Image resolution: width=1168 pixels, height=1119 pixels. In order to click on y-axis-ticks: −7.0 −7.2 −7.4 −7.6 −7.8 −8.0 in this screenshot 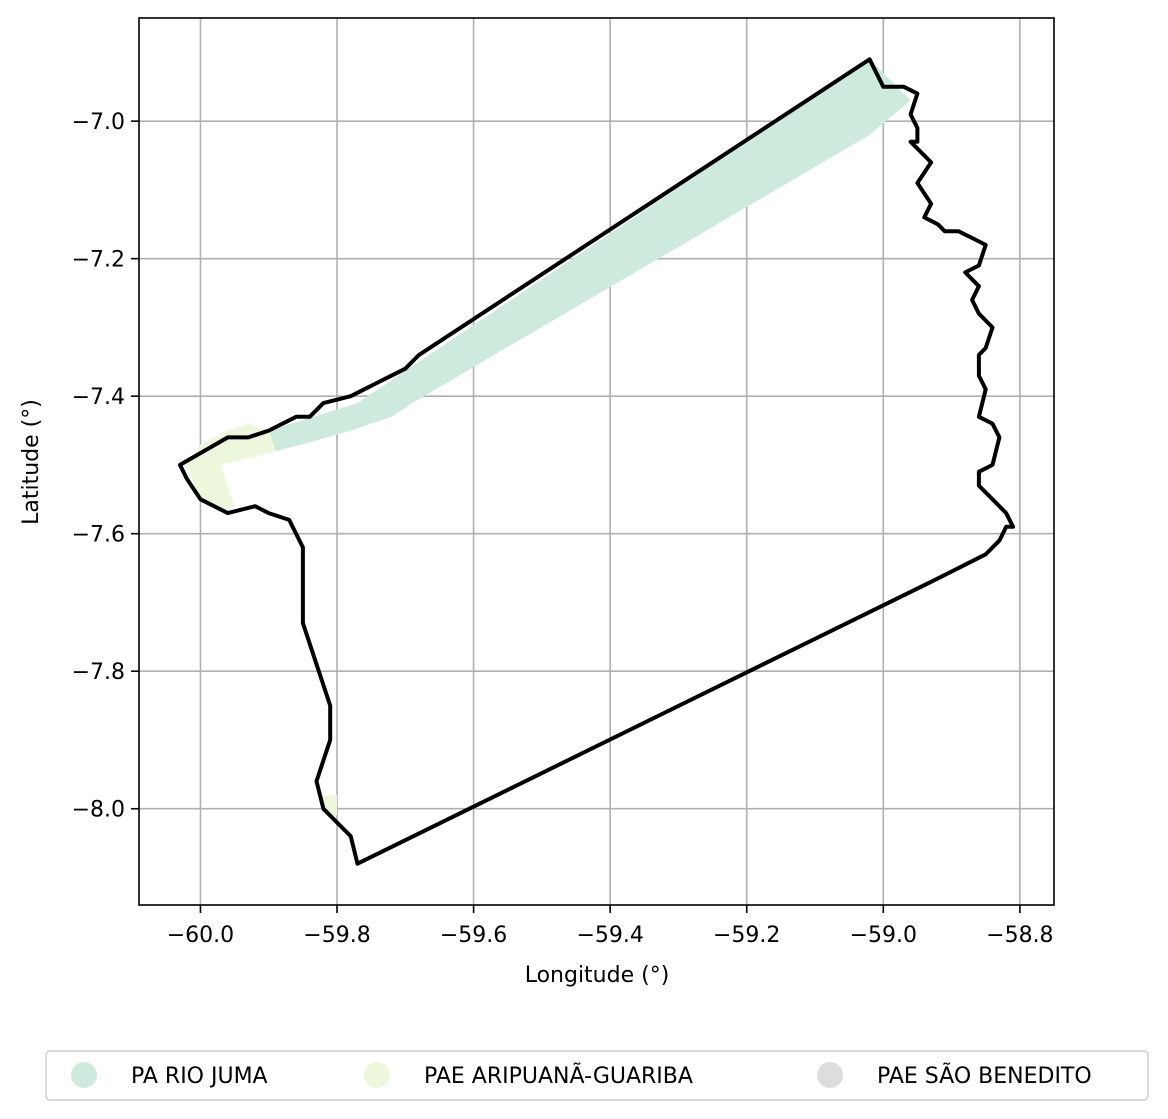, I will do `click(105, 466)`.